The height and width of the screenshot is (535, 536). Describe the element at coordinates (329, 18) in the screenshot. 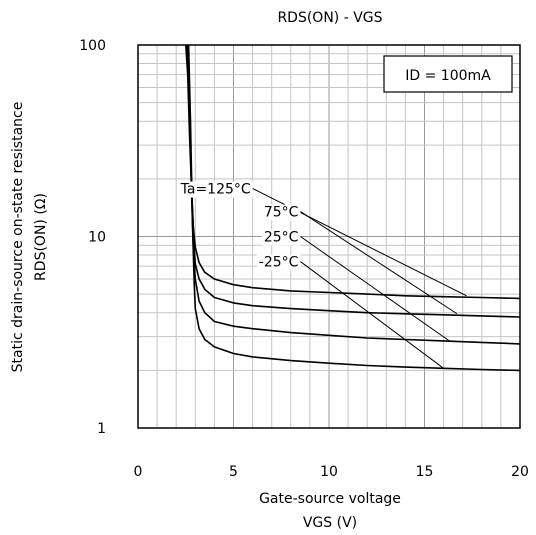

I see `chart-title: RDS(ON) - VGS` at that location.